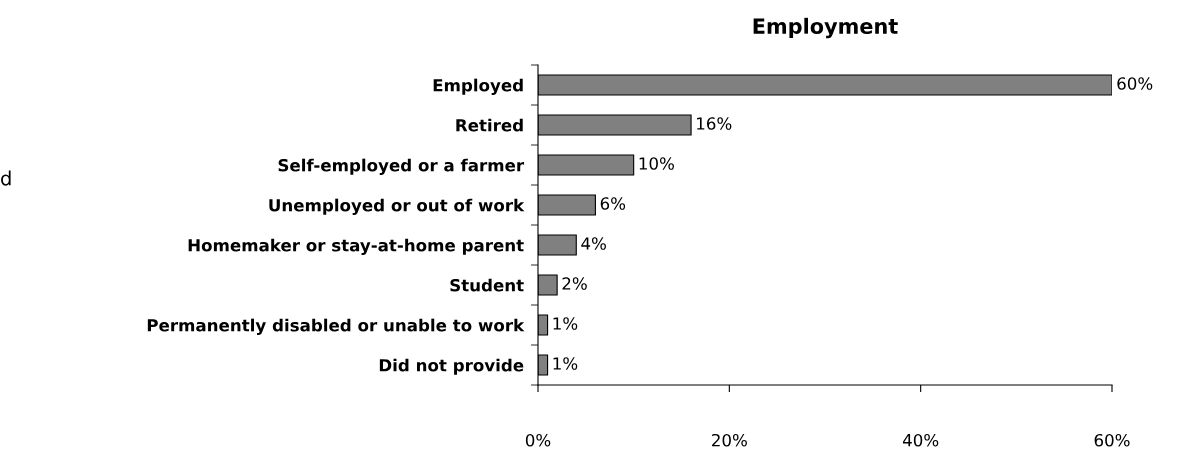 The height and width of the screenshot is (454, 1184). I want to click on data-label: 10%, so click(656, 163).